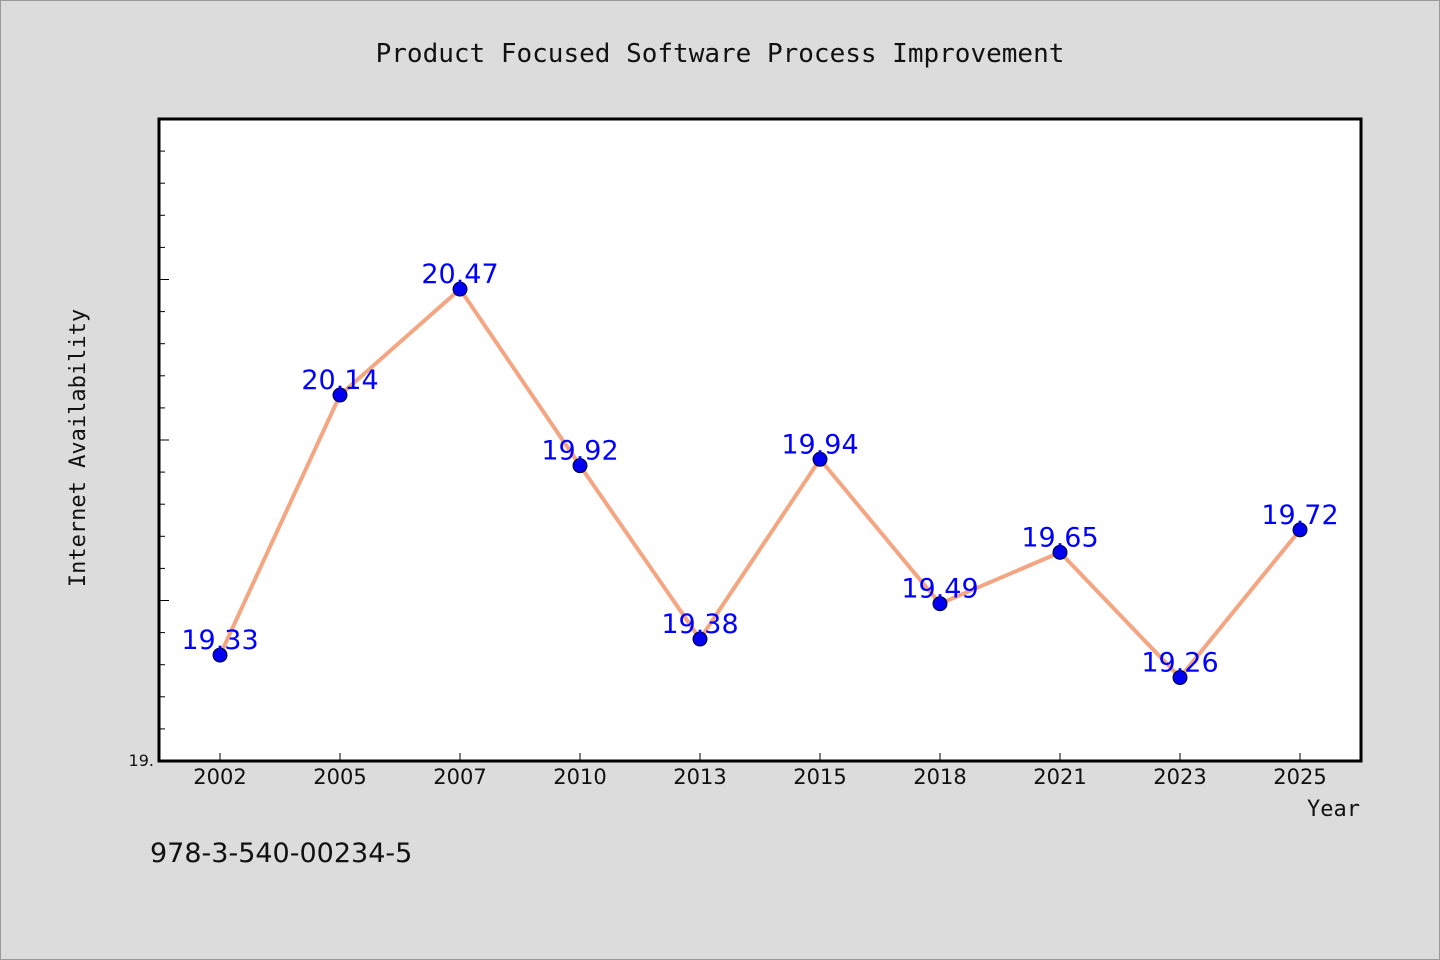 Image resolution: width=1440 pixels, height=960 pixels. I want to click on isbn-text: 978-3-540-00234-5, so click(281, 853).